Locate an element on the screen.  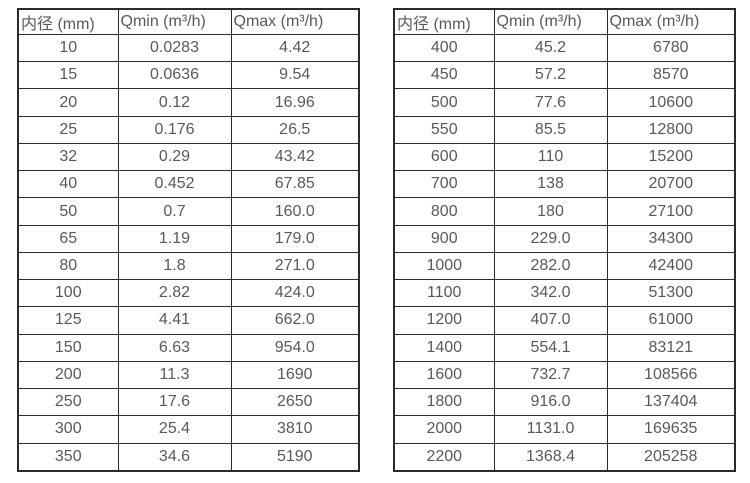
table-cell: 900 is located at coordinates (444, 238).